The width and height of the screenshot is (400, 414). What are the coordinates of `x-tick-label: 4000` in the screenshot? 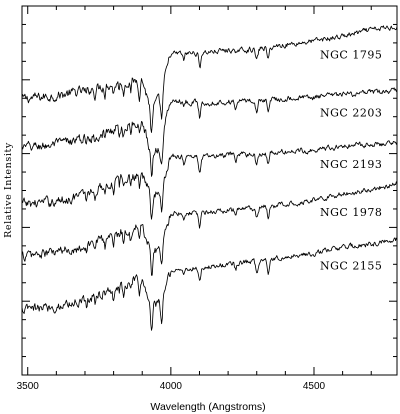 It's located at (171, 386).